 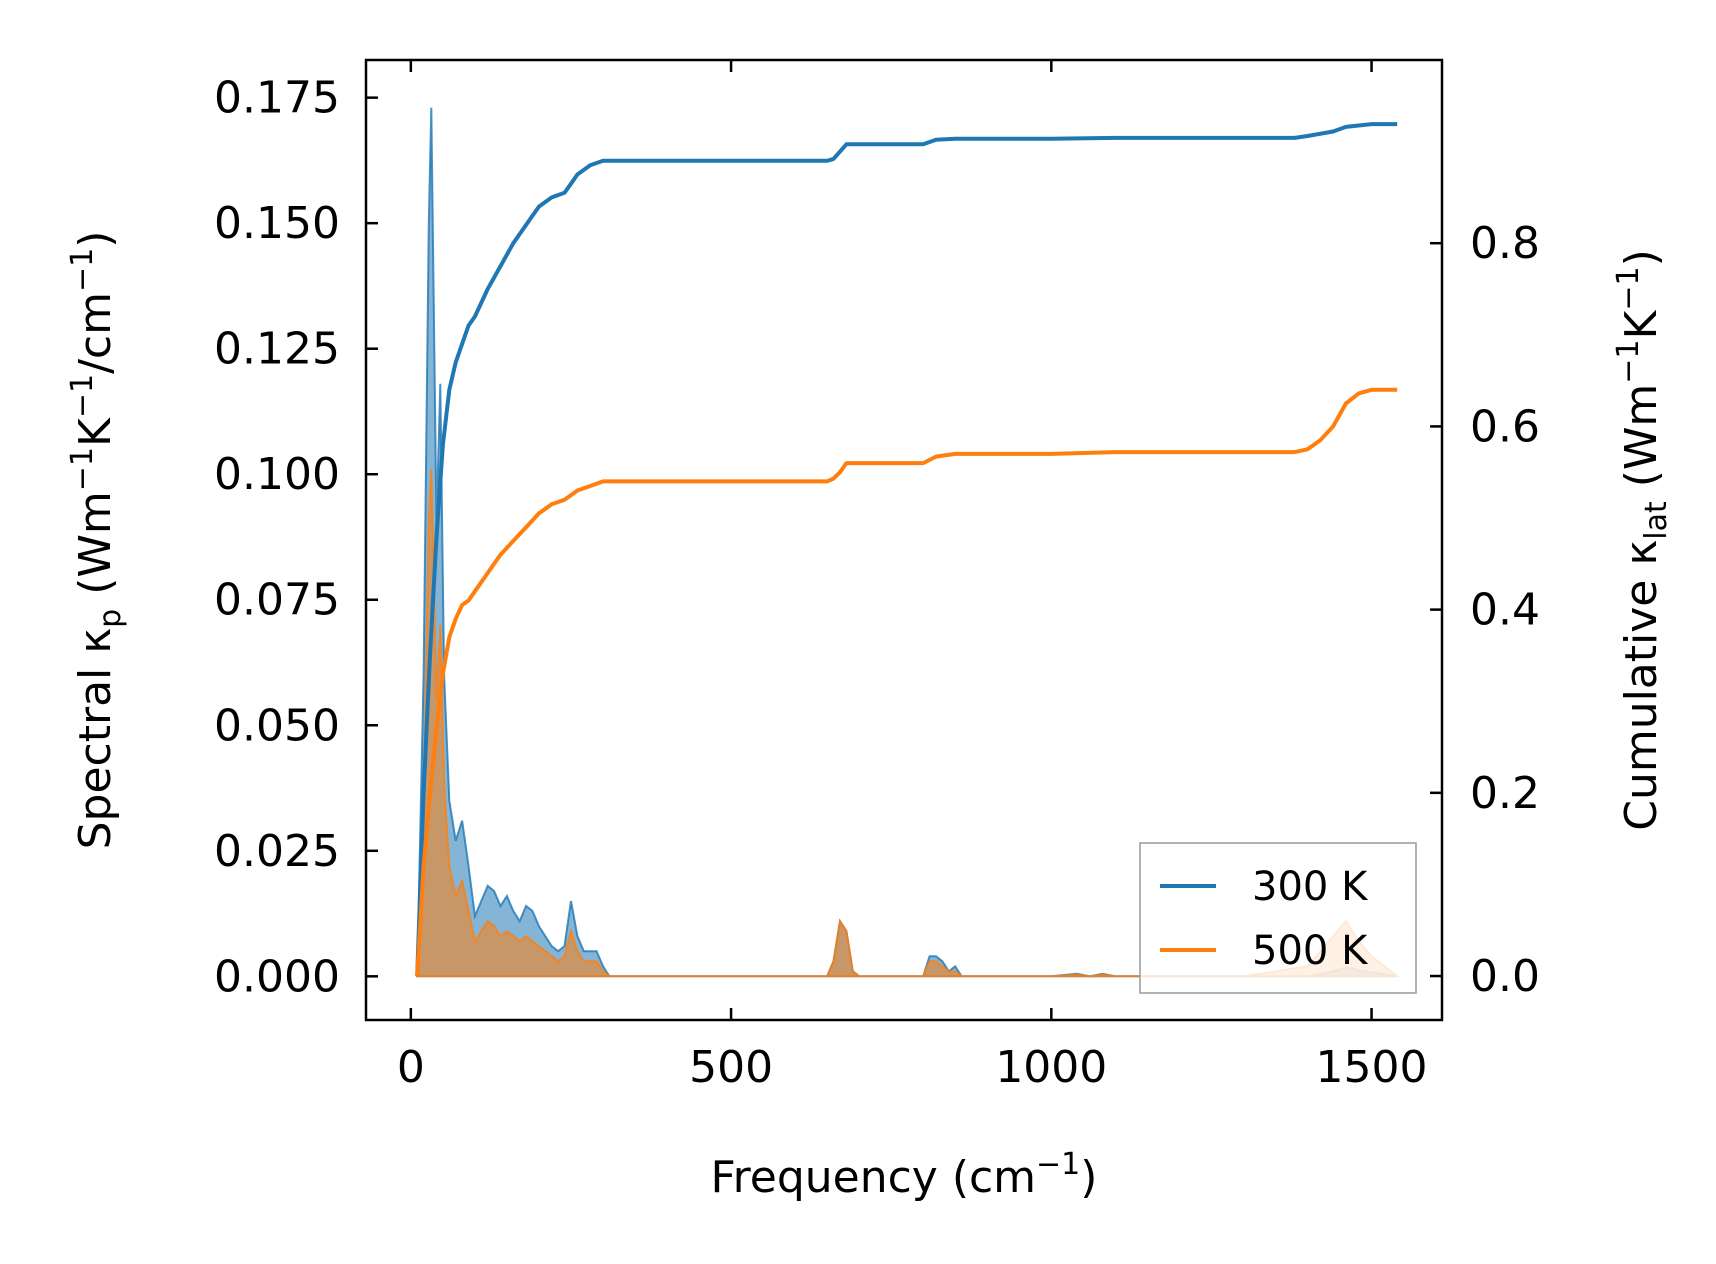 What do you see at coordinates (277, 600) in the screenshot?
I see `y-left-tick-label: 0.075` at bounding box center [277, 600].